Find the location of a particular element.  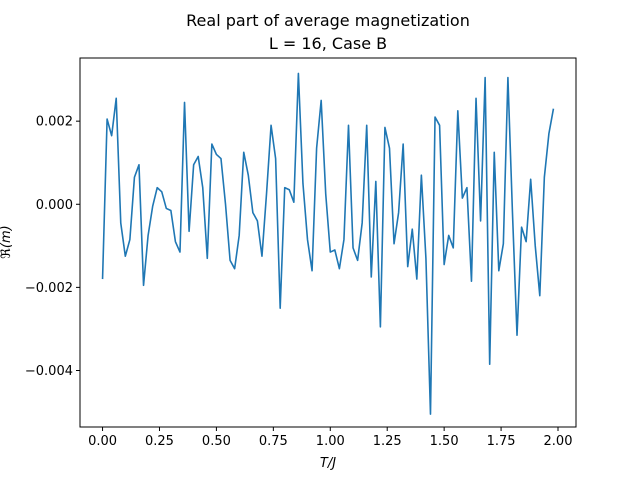

x-axis-label: T/J is located at coordinates (328, 463).